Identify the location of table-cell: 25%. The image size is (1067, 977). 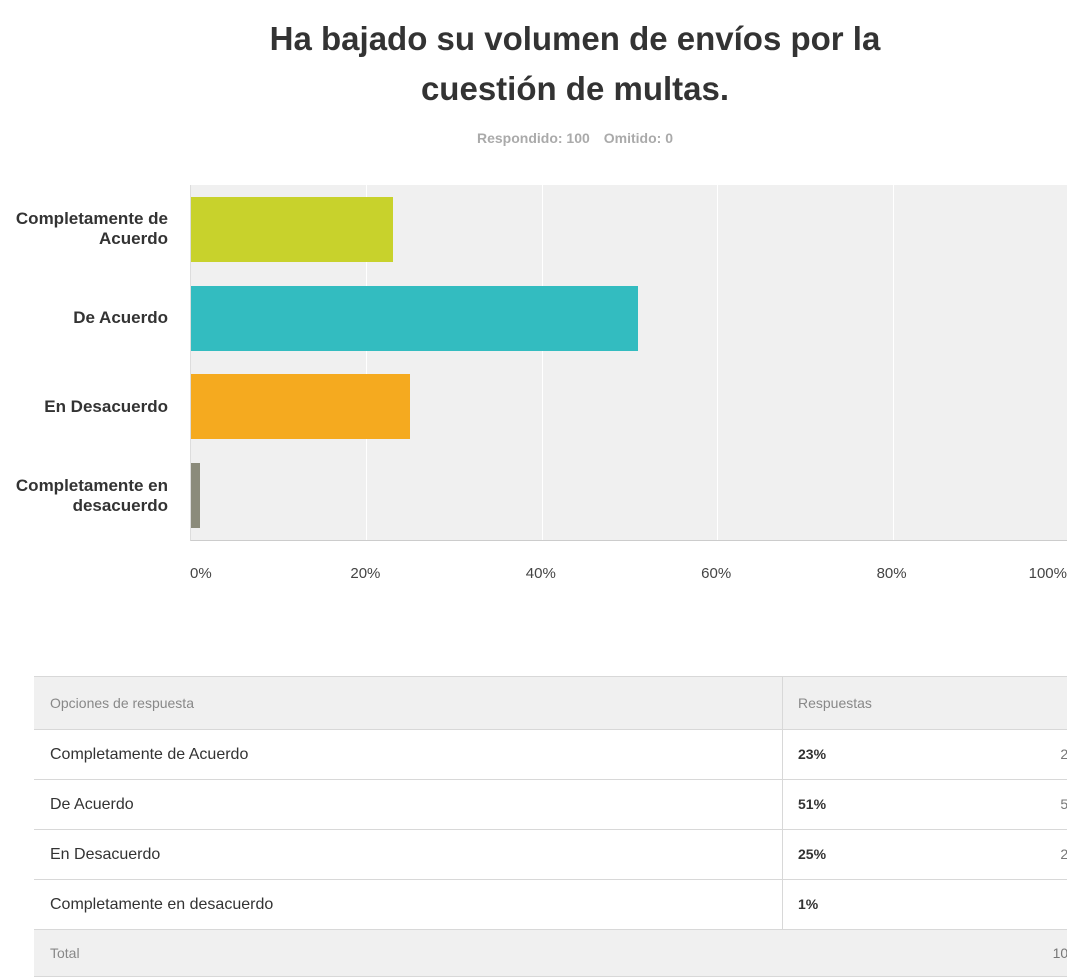
(812, 854).